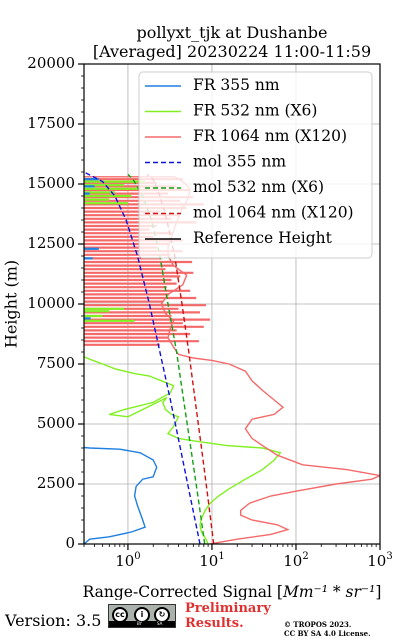 Image resolution: width=400 pixels, height=640 pixels. I want to click on cc-license-badge: cc i ↻ BY SA, so click(142, 616).